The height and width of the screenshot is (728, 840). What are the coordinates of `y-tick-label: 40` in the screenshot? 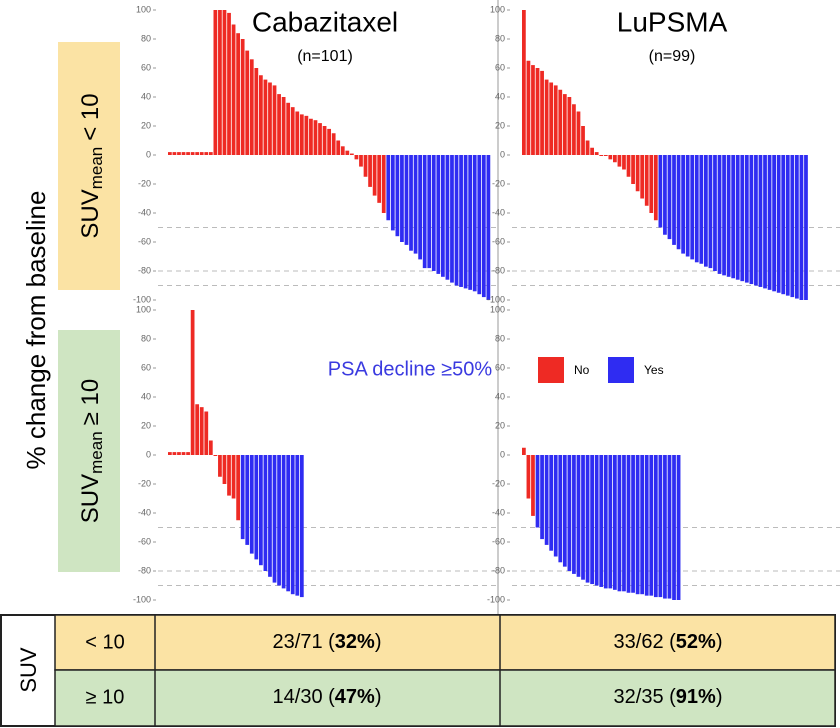 It's located at (146, 96).